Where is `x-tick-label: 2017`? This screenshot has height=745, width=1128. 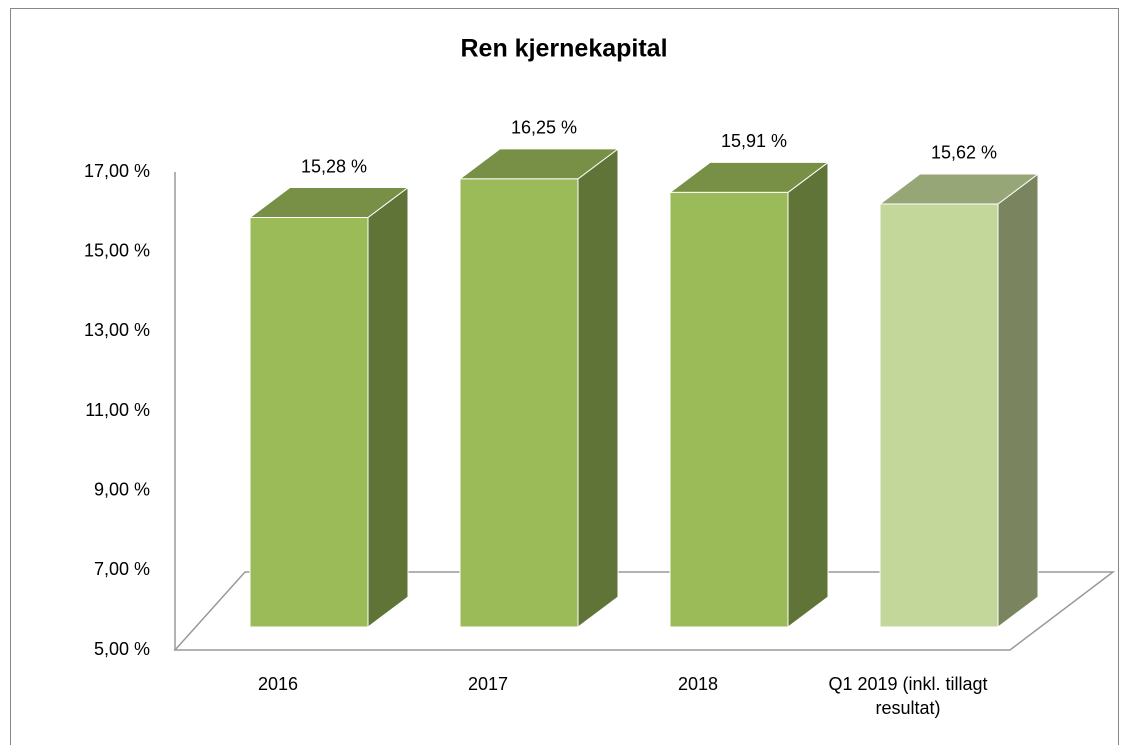
x-tick-label: 2017 is located at coordinates (488, 684).